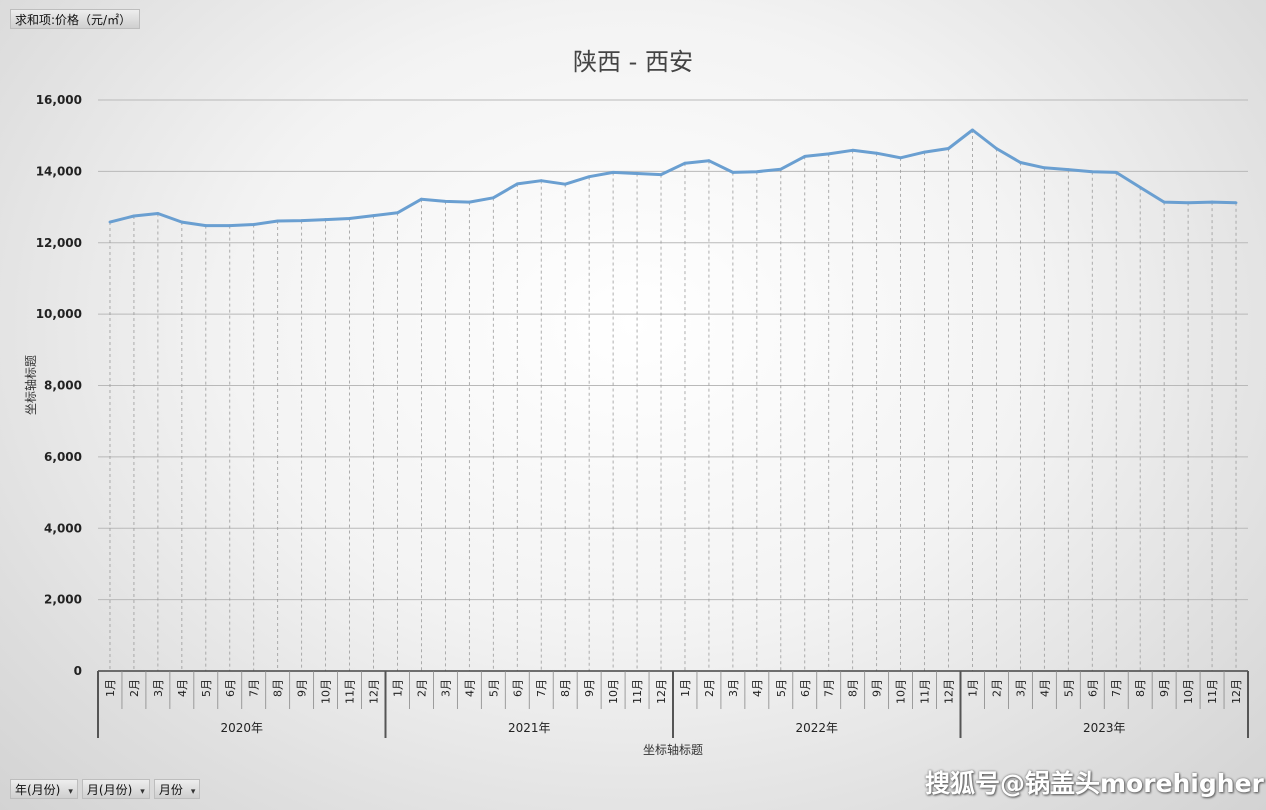 The width and height of the screenshot is (1266, 810). I want to click on row-field-label: 月份, so click(170, 790).